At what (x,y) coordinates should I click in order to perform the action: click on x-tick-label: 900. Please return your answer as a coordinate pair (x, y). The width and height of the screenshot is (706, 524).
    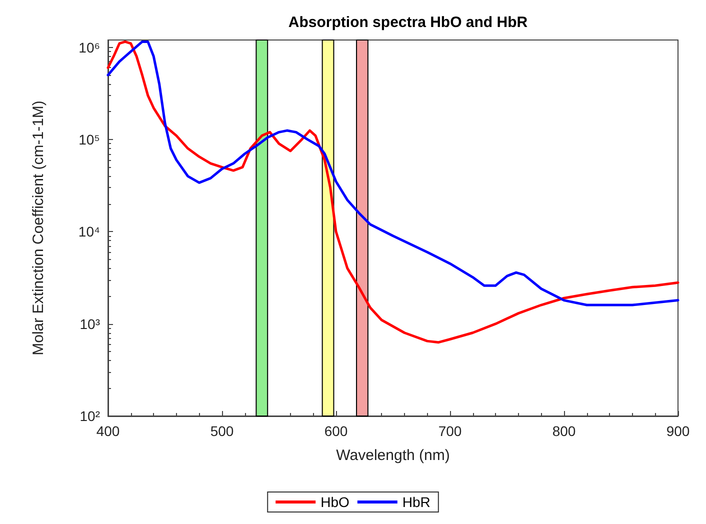
    Looking at the image, I should click on (678, 431).